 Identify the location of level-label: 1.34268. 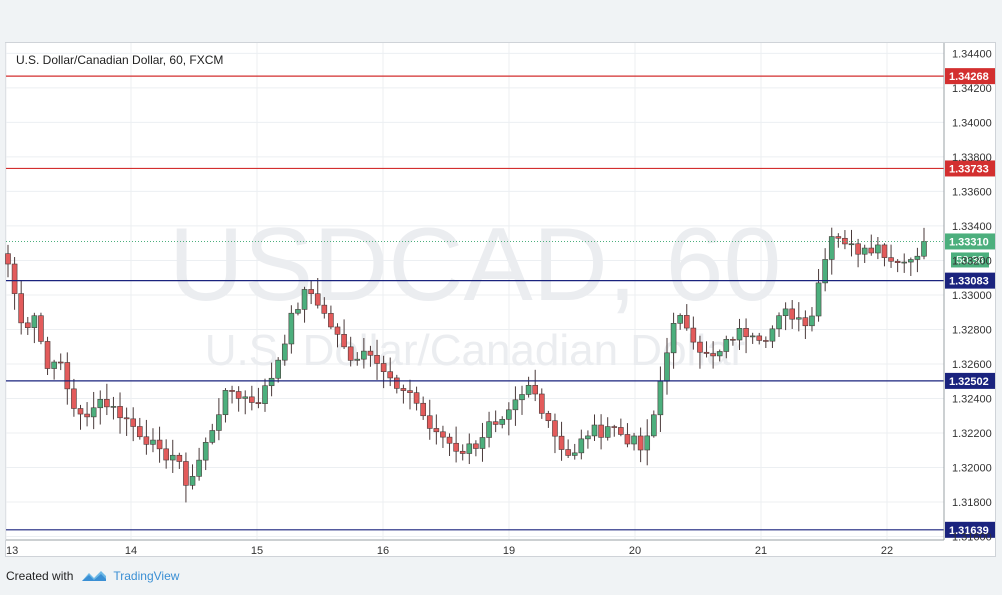
(969, 77).